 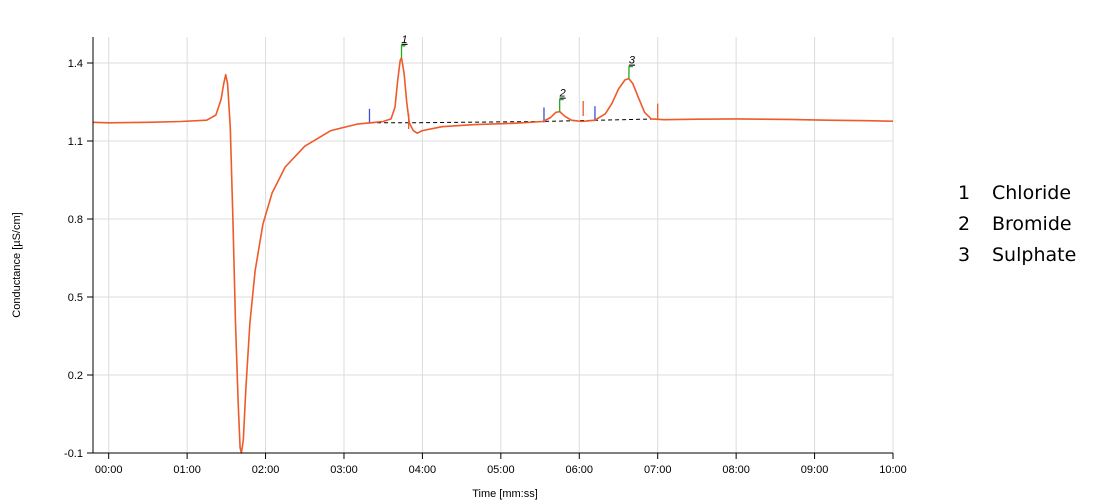 I want to click on legend-item-number: 2, so click(x=964, y=224).